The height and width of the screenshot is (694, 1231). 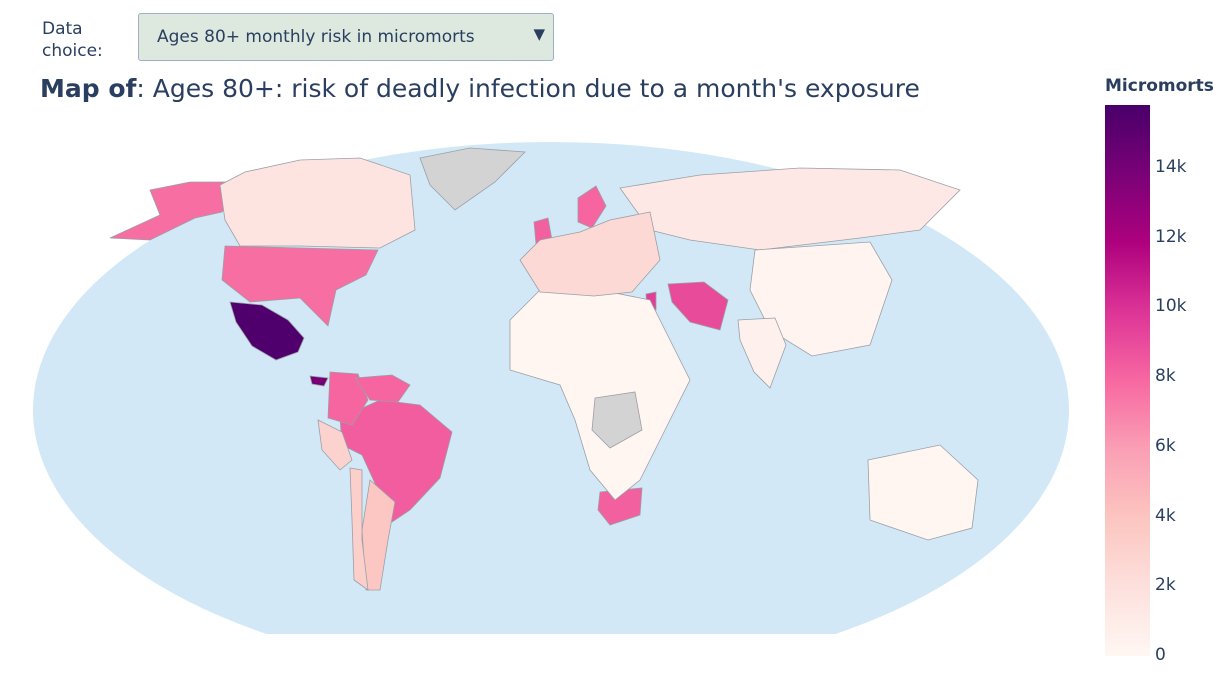 I want to click on region-greenland, so click(x=472, y=179).